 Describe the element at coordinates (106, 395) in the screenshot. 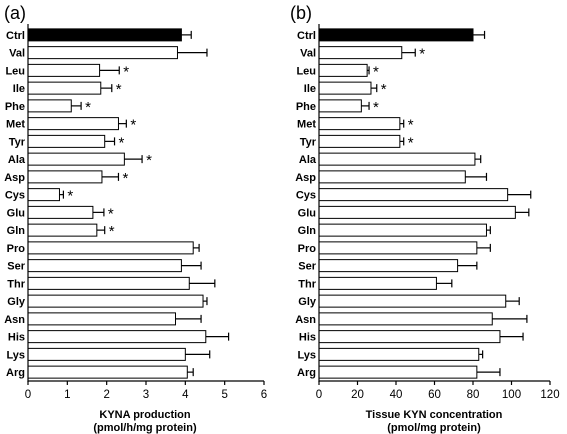

I see `panel-a-x-tick-label: 2` at that location.